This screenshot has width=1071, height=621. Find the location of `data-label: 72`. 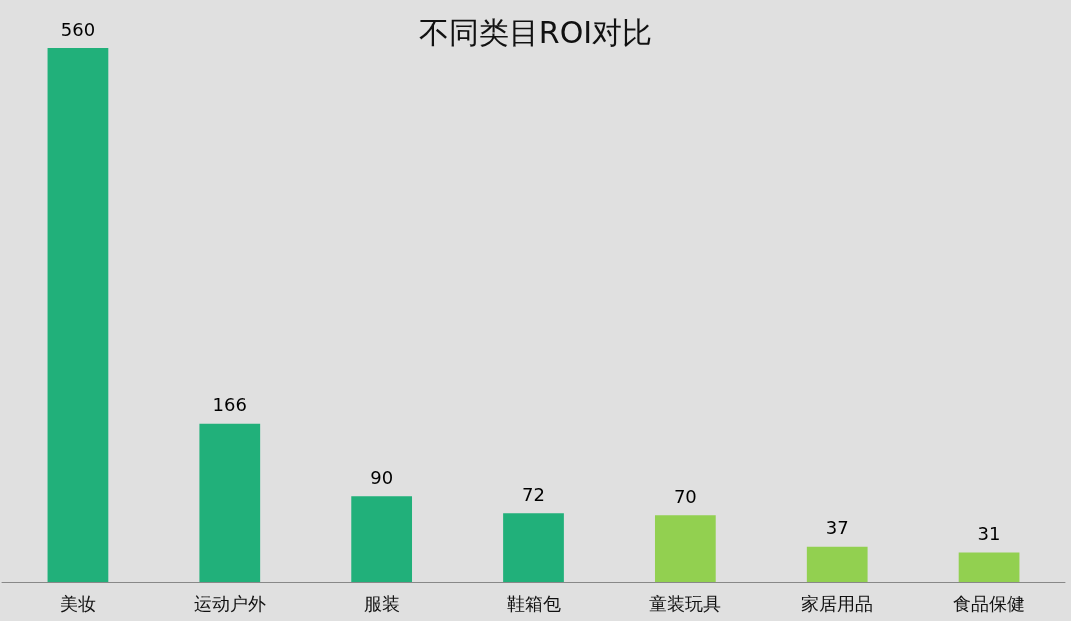

data-label: 72 is located at coordinates (533, 494).